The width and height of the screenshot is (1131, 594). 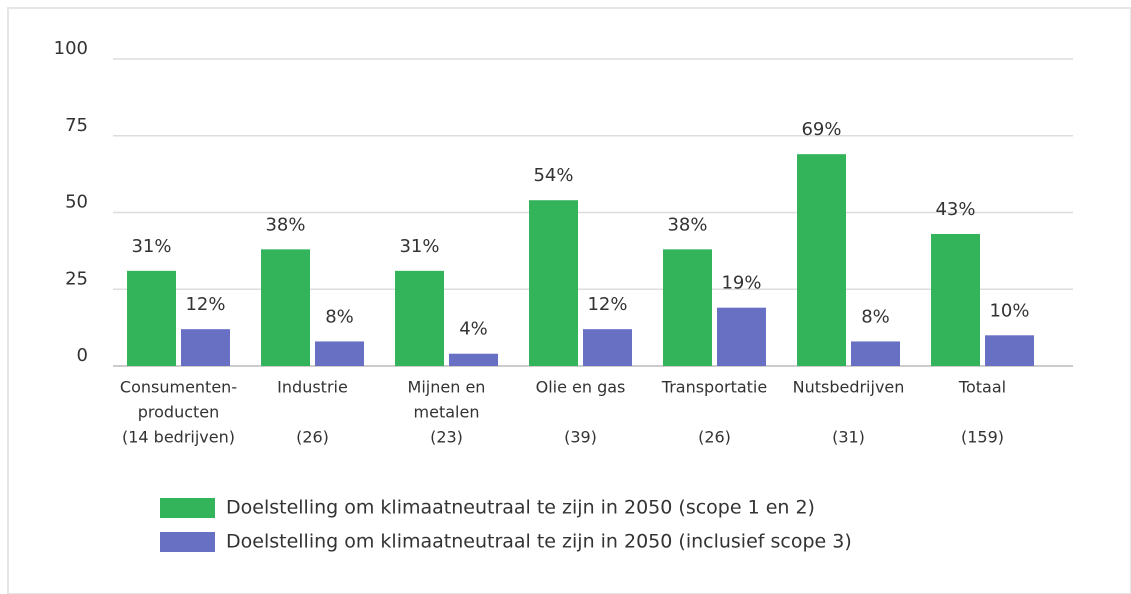 What do you see at coordinates (447, 387) in the screenshot?
I see `x-tick-label: Mijnen en` at bounding box center [447, 387].